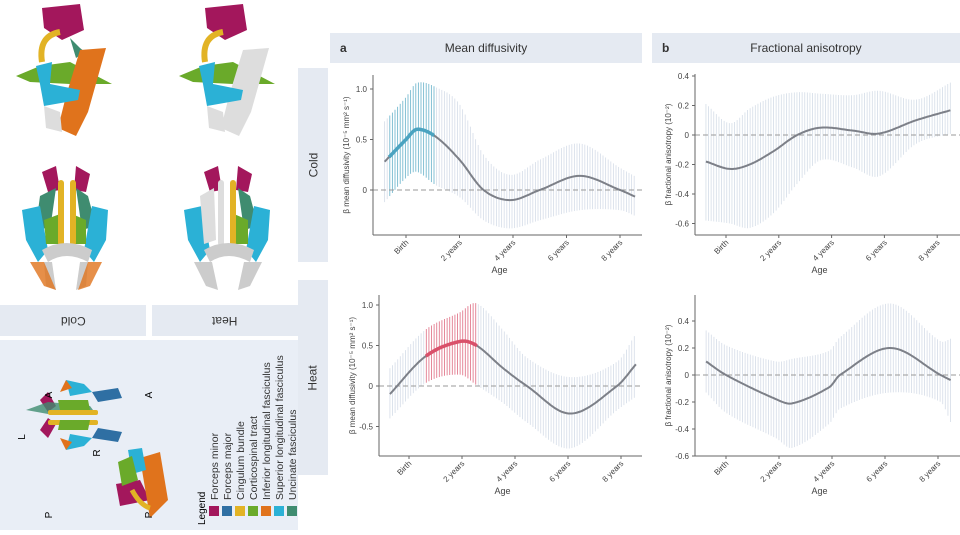 This screenshot has height=535, width=960. What do you see at coordinates (227, 228) in the screenshot?
I see `brain-axial-heat` at bounding box center [227, 228].